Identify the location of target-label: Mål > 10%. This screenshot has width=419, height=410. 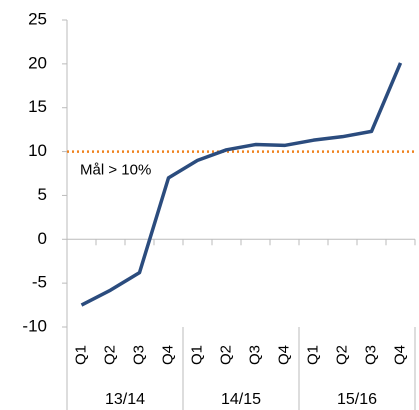
(115, 170).